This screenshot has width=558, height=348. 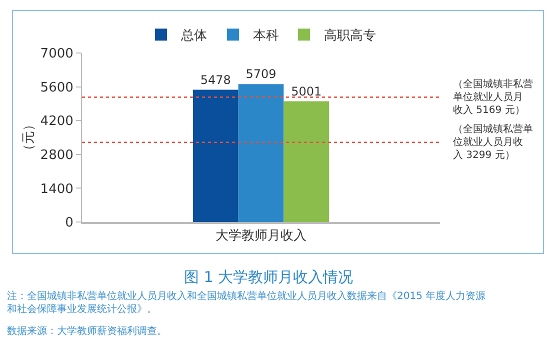 I want to click on text: 注：全国城镇非私营单位就业人员月收入和全国城镇私营单位就业人员月收入数据来自《2015 年度人力资源和社会保障事业发展统计公报》。, so click(x=246, y=302).